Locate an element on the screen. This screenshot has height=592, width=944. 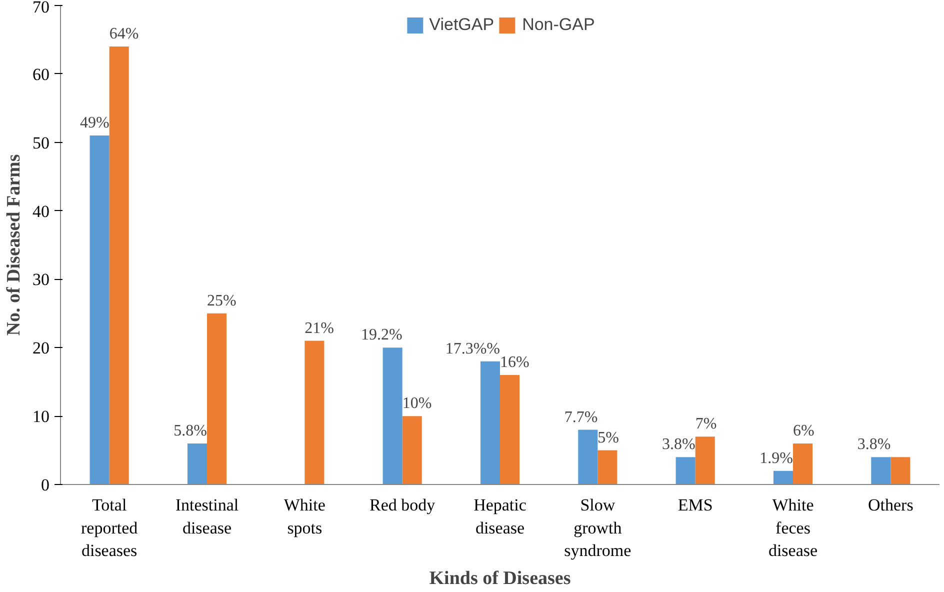
y-tick-label: 10 is located at coordinates (41, 416).